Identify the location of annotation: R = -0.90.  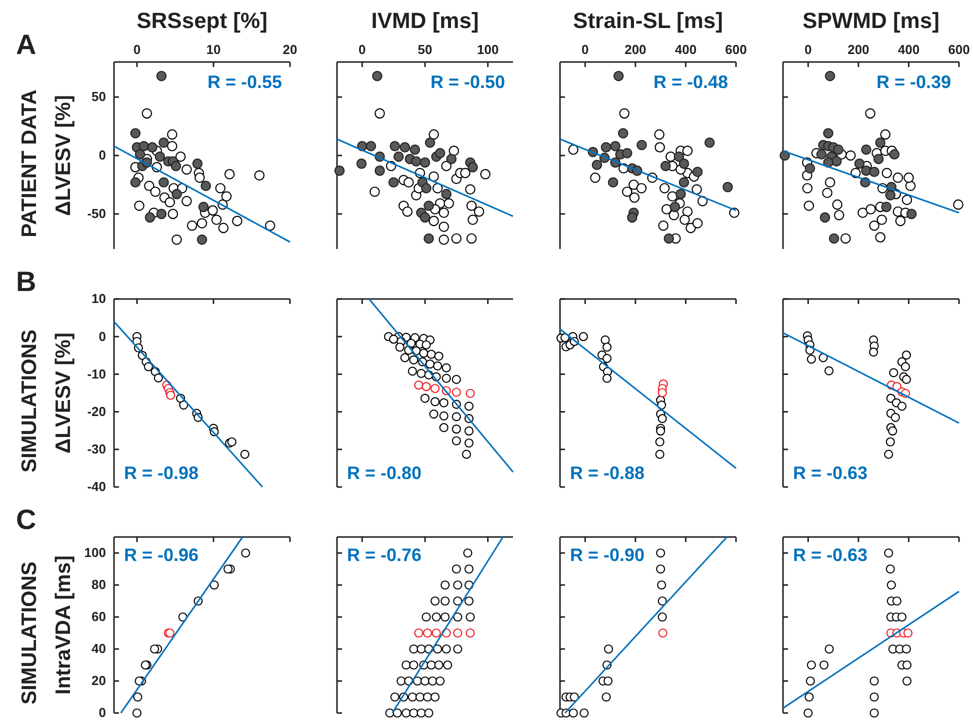
(607, 555).